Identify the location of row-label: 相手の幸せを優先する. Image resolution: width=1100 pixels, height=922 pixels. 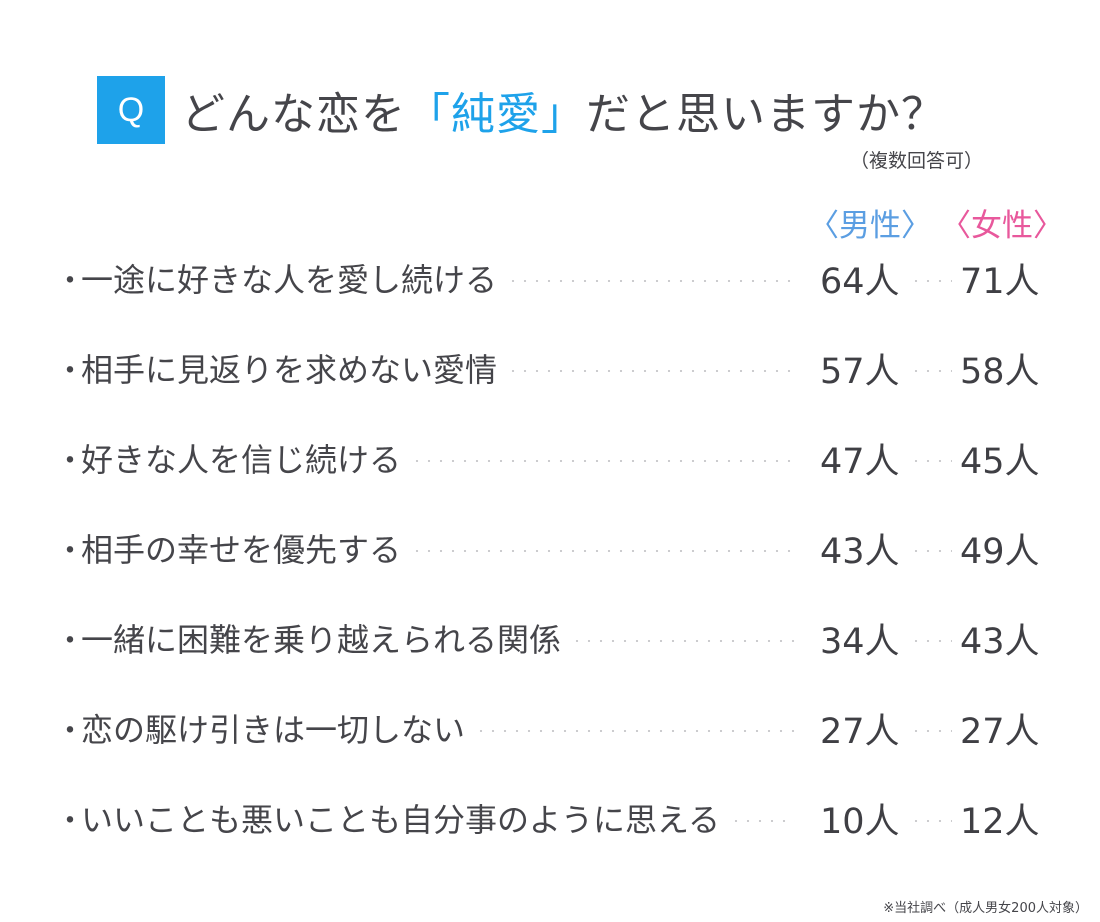
(241, 550).